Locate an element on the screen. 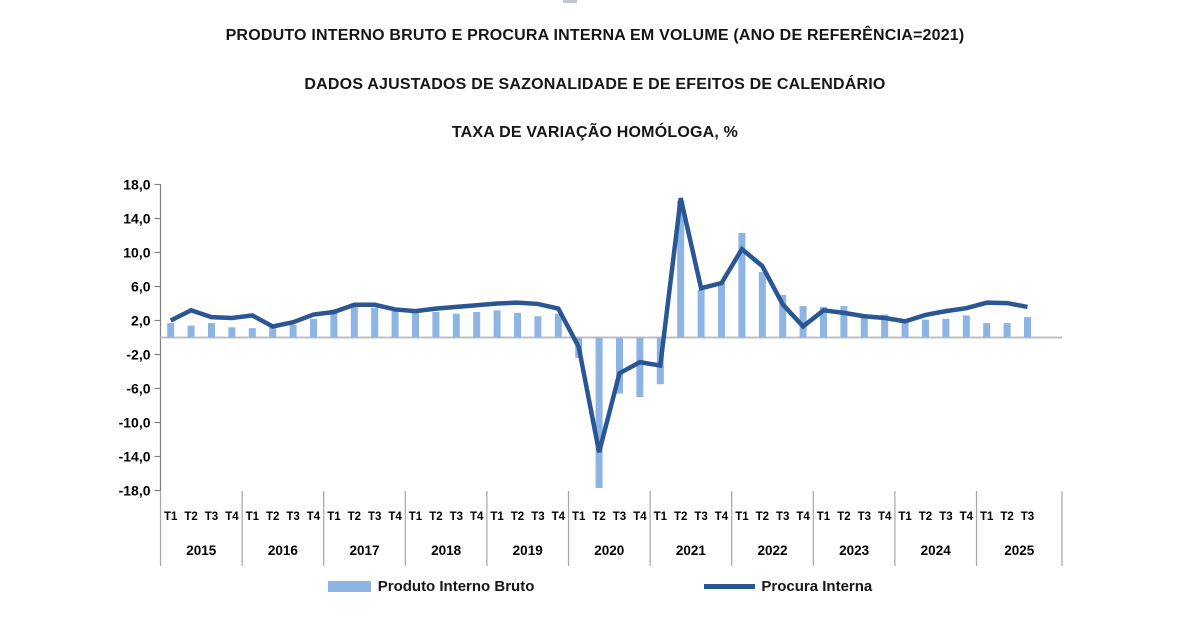  y-axis-tick-label: -6,0 is located at coordinates (138, 389).